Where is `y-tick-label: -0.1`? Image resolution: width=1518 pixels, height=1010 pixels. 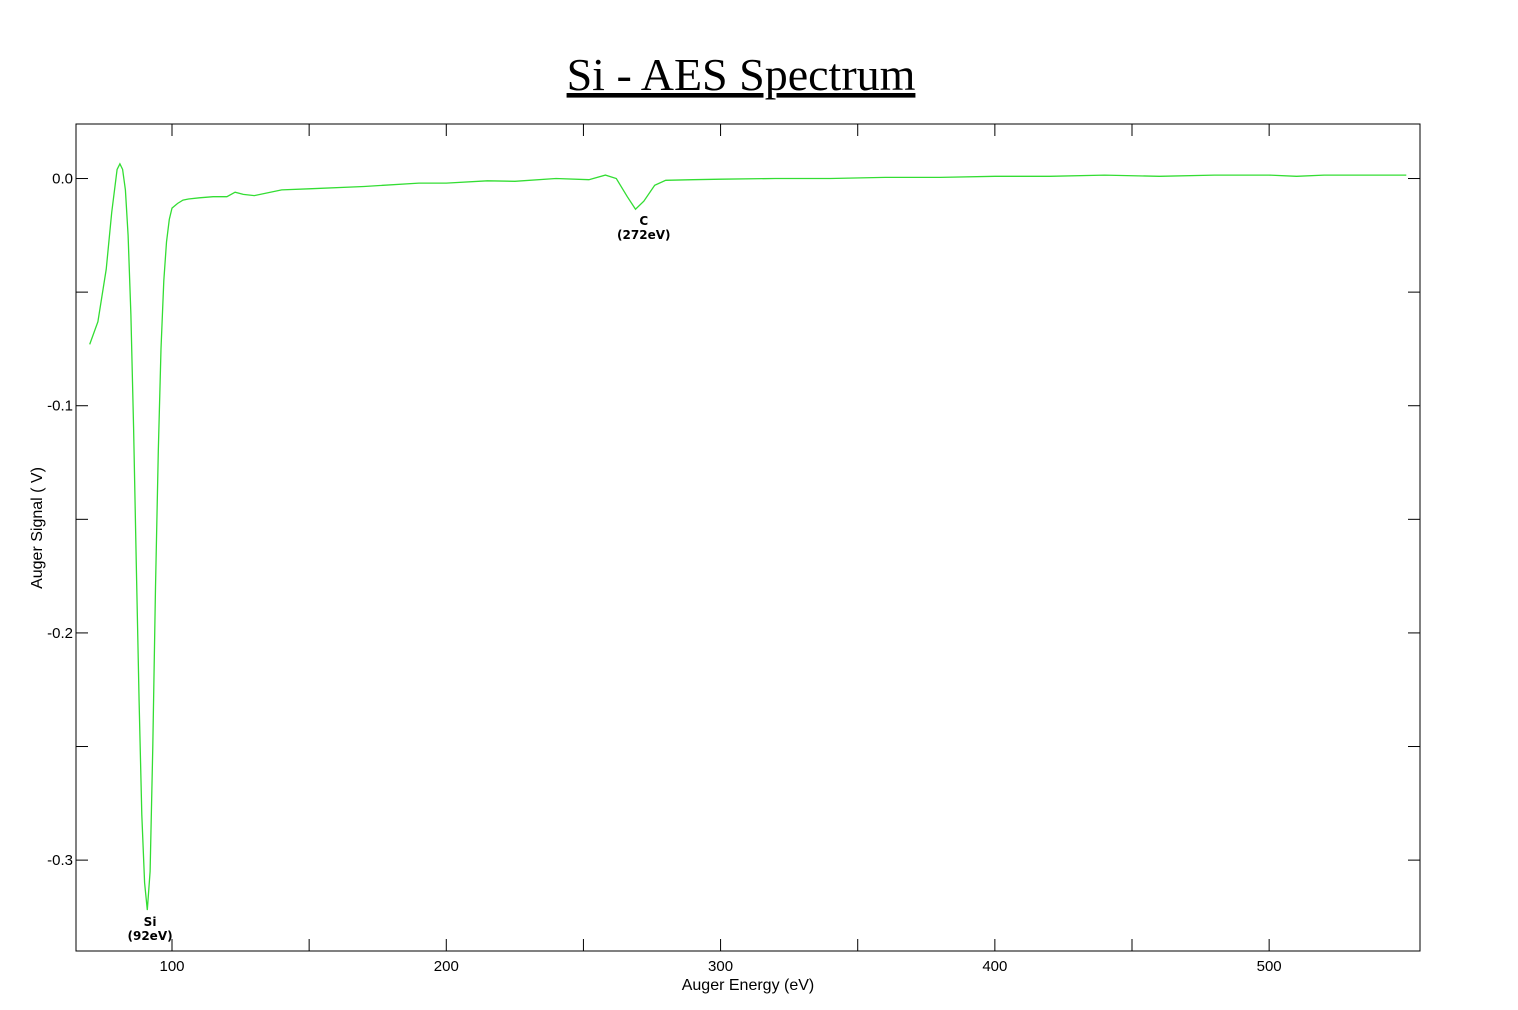 y-tick-label: -0.1 is located at coordinates (60, 406).